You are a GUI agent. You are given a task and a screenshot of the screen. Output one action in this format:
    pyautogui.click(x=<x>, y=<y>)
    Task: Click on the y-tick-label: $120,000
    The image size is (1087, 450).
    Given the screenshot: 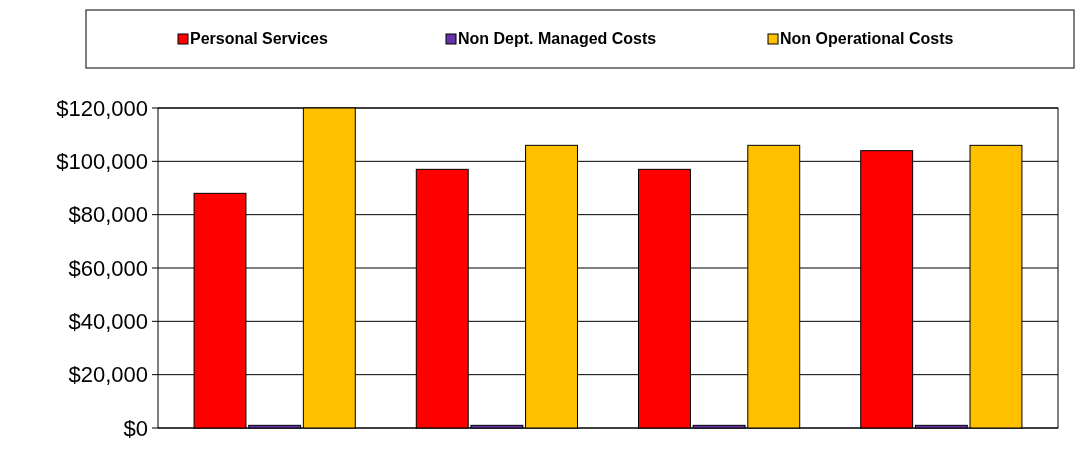 What is the action you would take?
    pyautogui.click(x=102, y=108)
    